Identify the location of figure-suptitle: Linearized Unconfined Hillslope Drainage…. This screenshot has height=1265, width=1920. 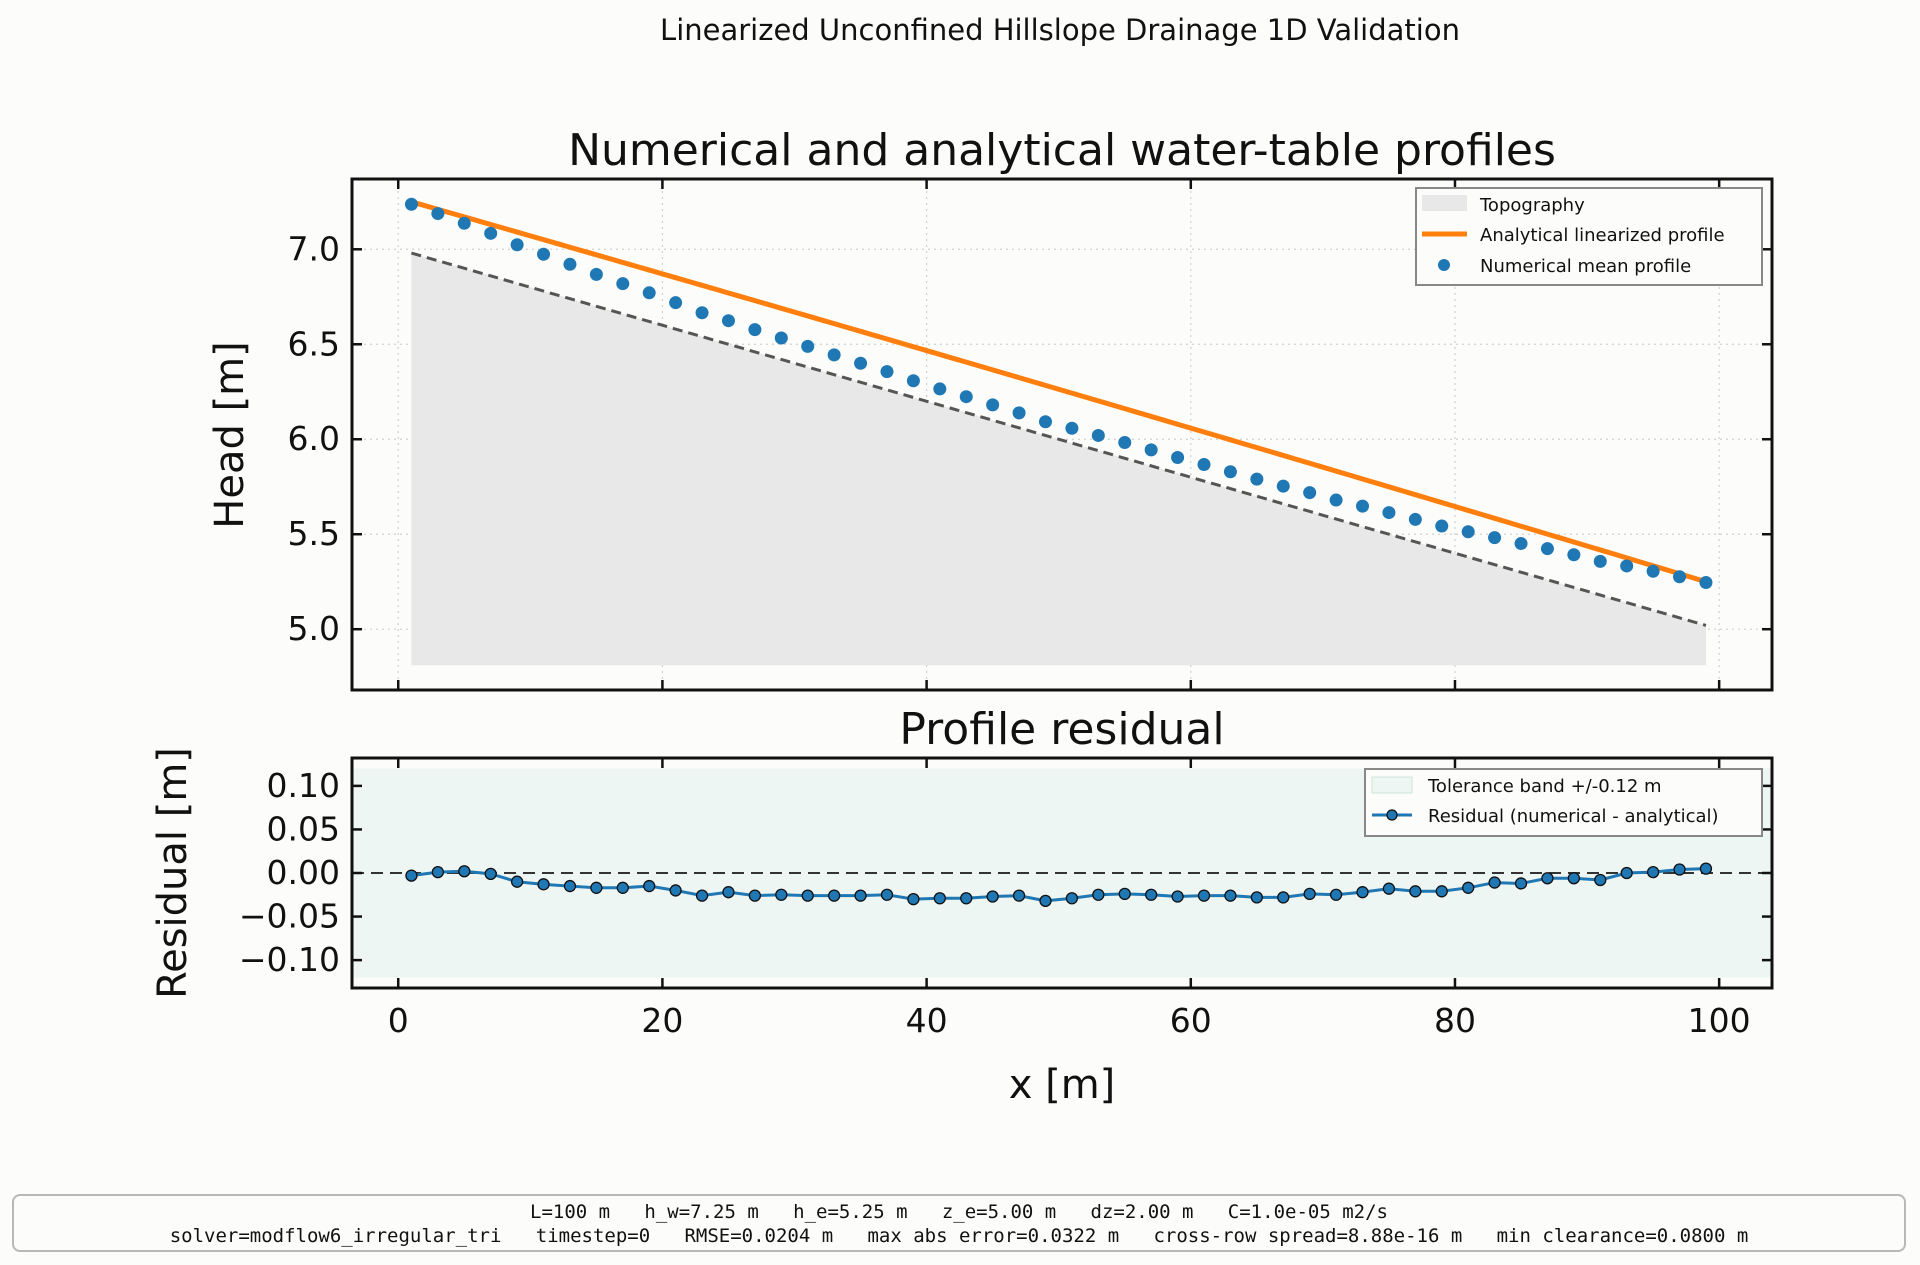
(1060, 30).